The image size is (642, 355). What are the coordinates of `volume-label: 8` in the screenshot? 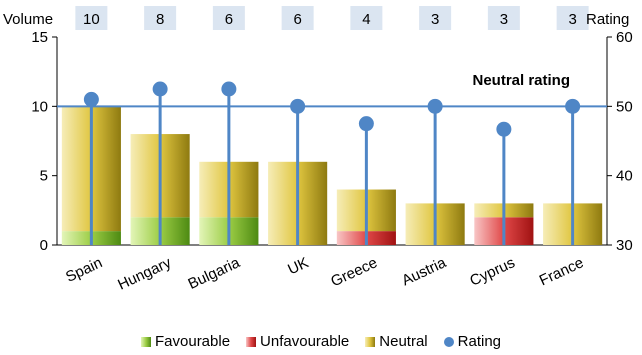 It's located at (160, 19).